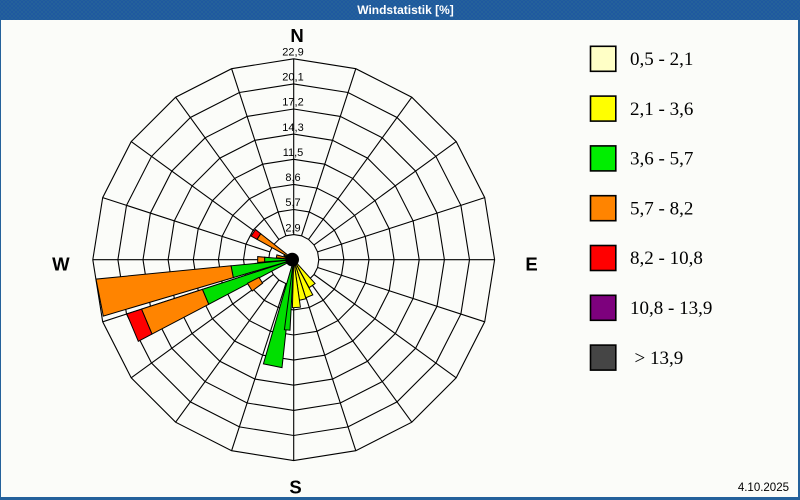 The width and height of the screenshot is (800, 500). I want to click on svg-text: W, so click(61, 263).